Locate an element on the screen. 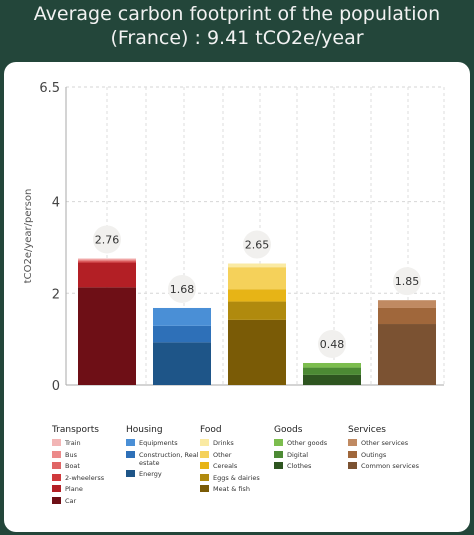 The image size is (474, 535). y-tick-label: 0 is located at coordinates (56, 386).